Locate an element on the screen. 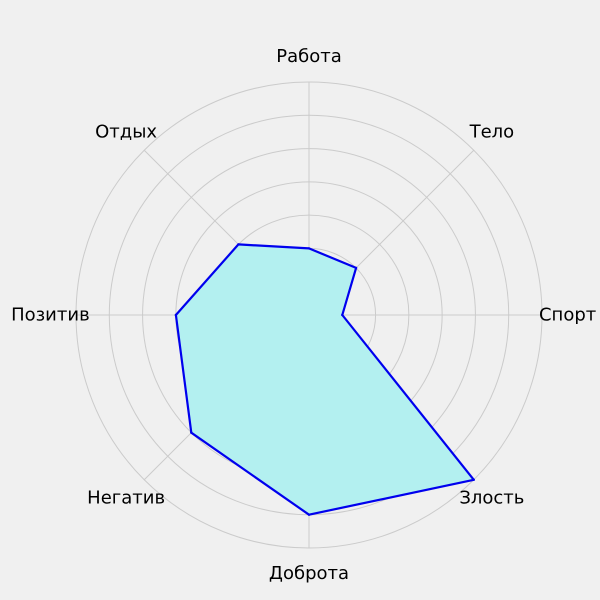 This screenshot has width=600, height=600. axis-label-5: Позитив is located at coordinates (50, 315).